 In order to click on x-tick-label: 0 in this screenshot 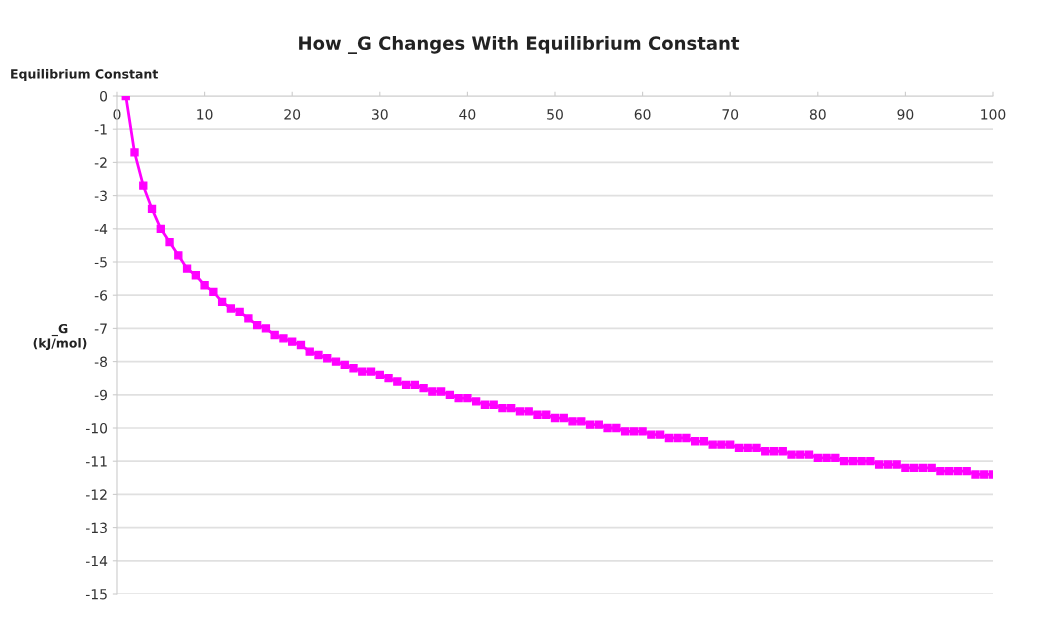, I will do `click(117, 114)`.